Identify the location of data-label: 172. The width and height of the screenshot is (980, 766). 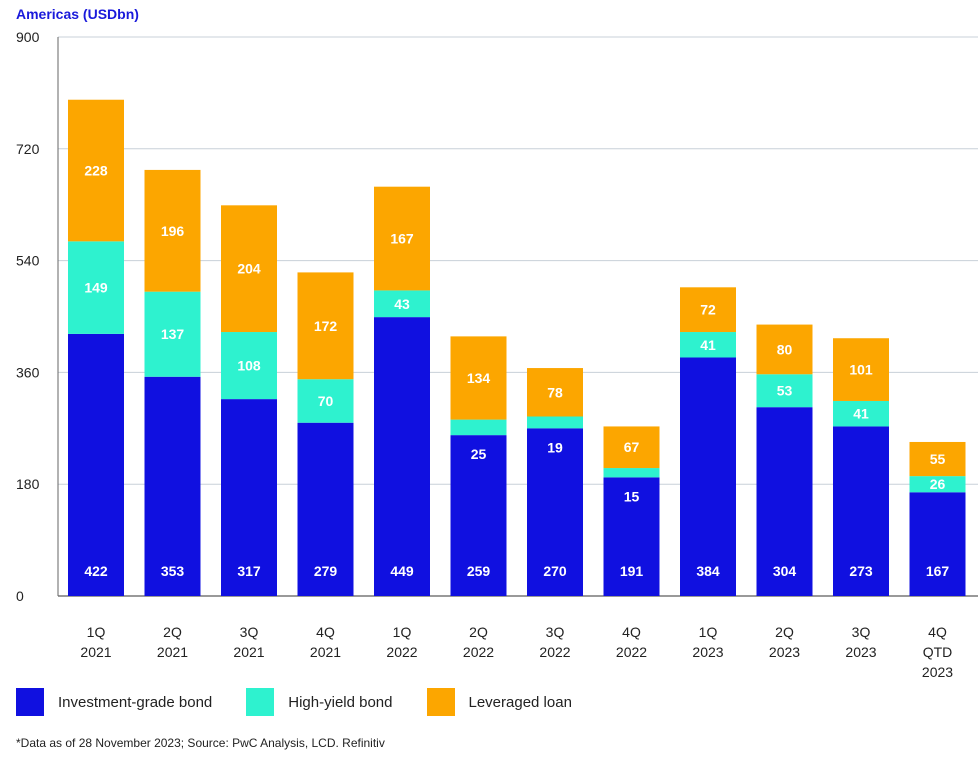
(326, 326).